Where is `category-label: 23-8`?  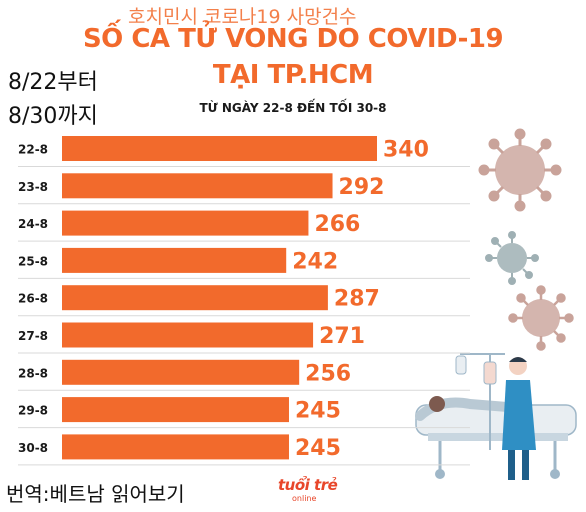
category-label: 23-8 is located at coordinates (33, 187).